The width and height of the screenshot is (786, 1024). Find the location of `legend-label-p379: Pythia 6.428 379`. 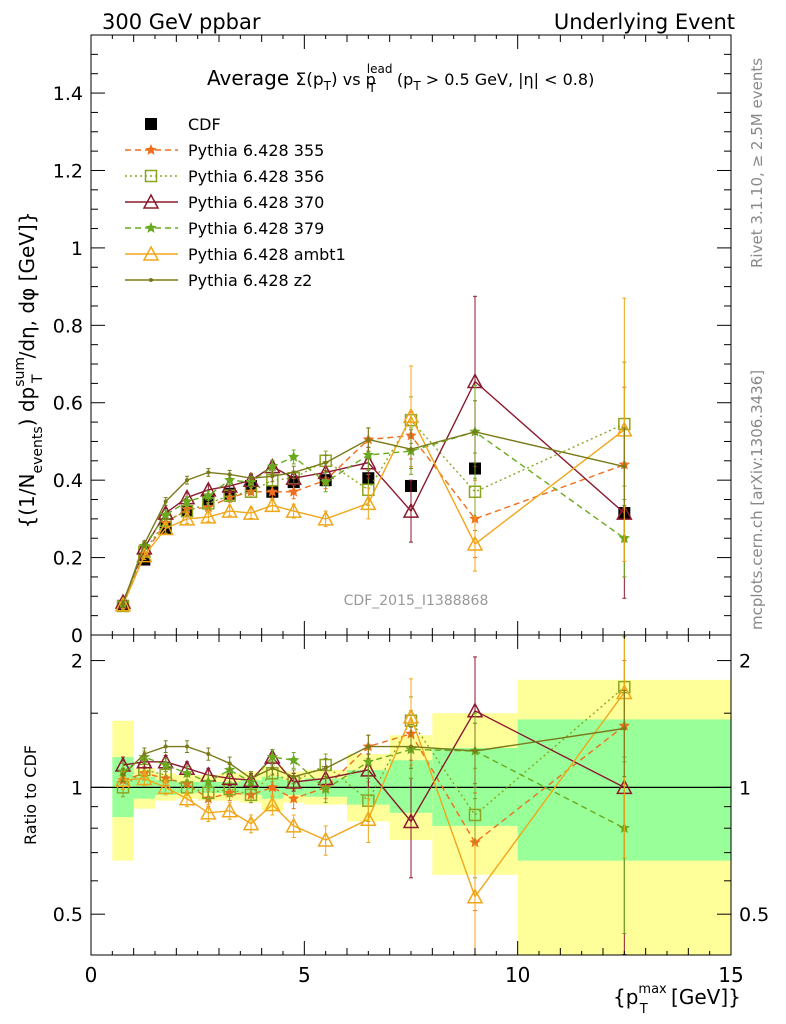

legend-label-p379: Pythia 6.428 379 is located at coordinates (256, 228).